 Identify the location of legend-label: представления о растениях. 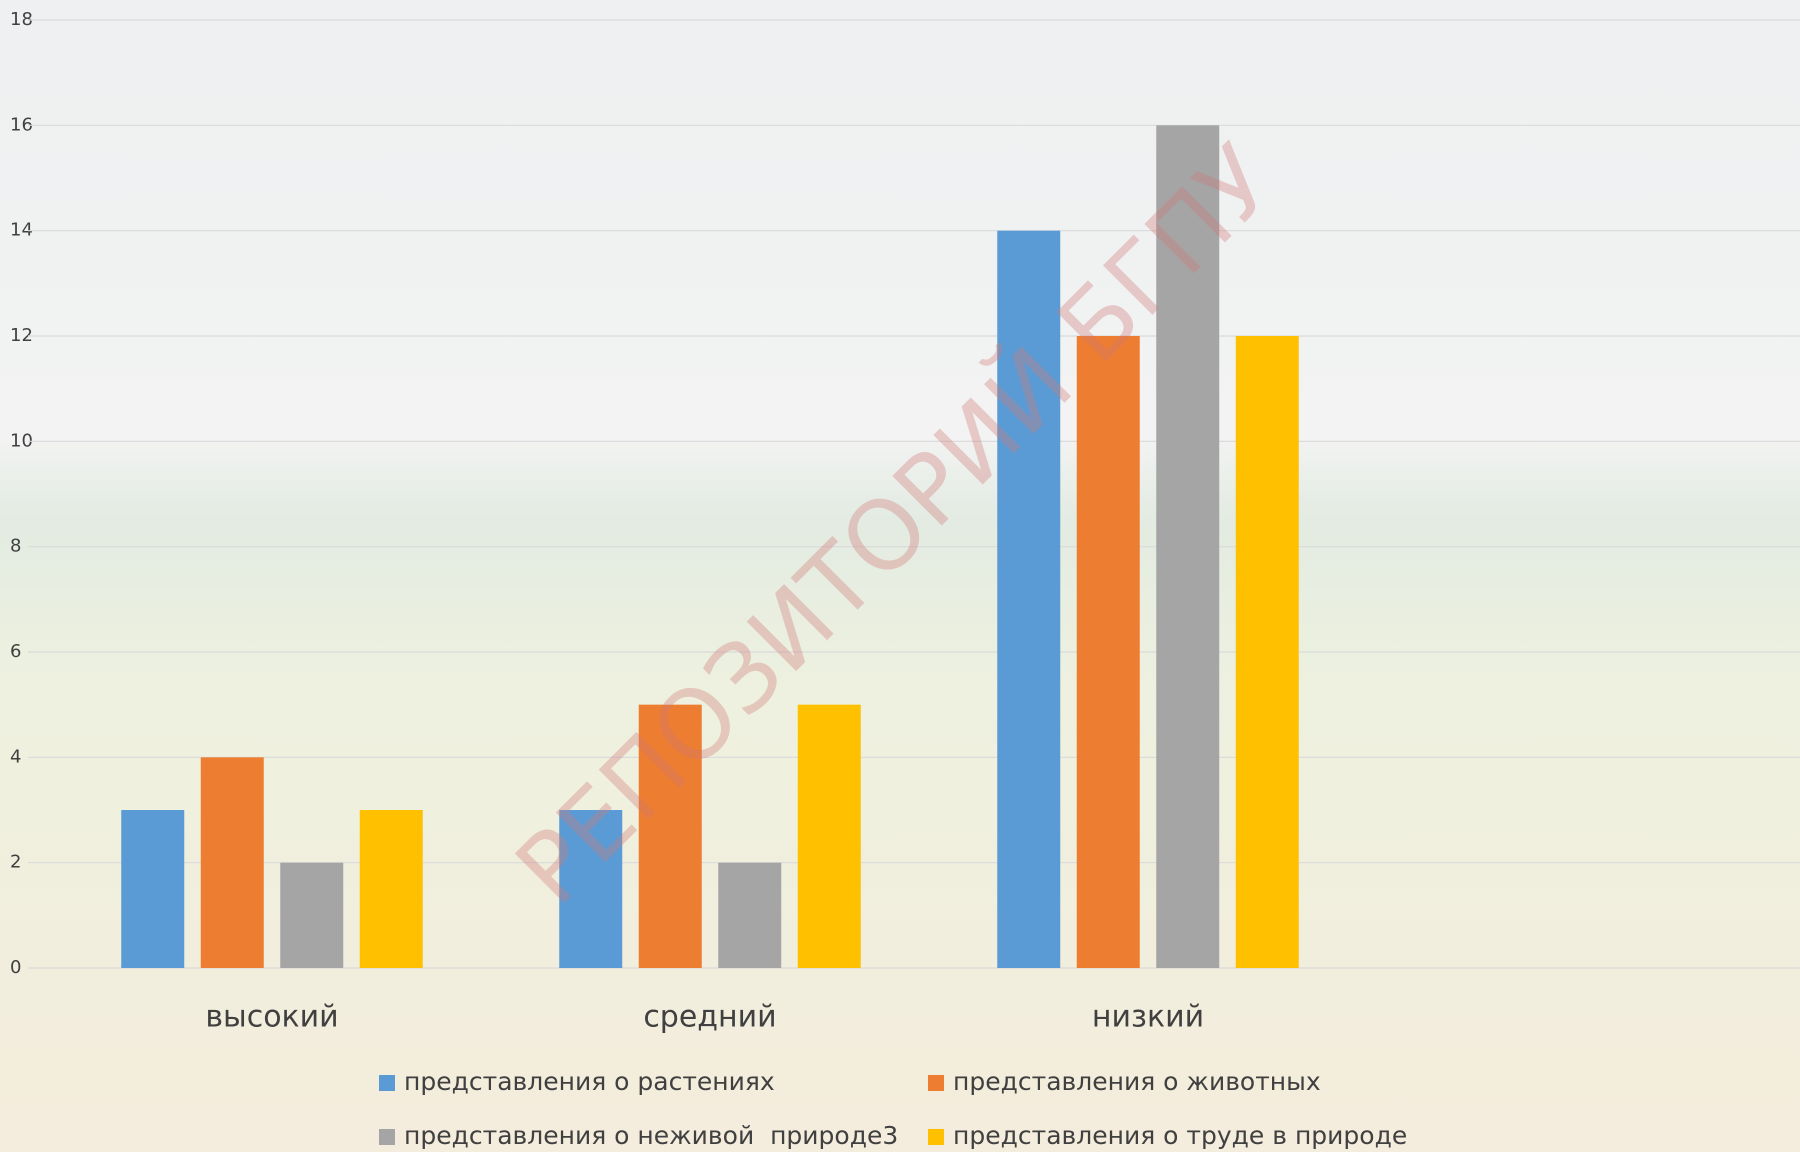
(589, 1081).